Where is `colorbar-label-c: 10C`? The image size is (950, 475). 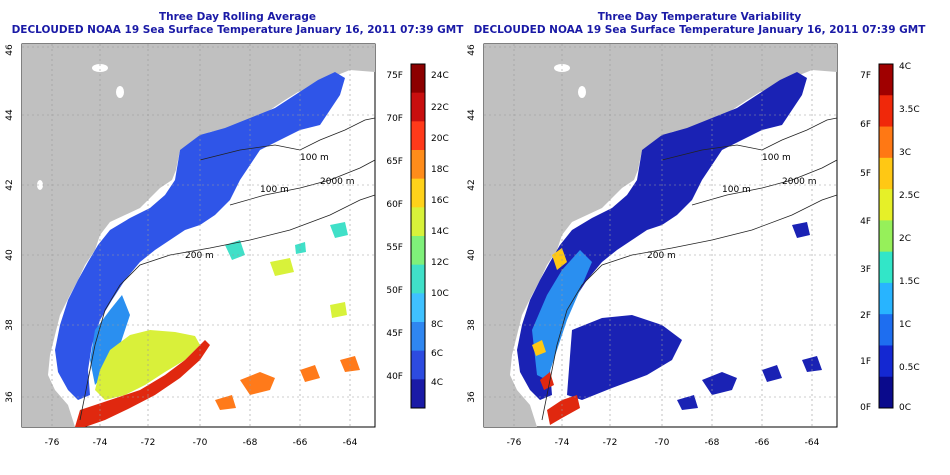 colorbar-label-c: 10C is located at coordinates (440, 294).